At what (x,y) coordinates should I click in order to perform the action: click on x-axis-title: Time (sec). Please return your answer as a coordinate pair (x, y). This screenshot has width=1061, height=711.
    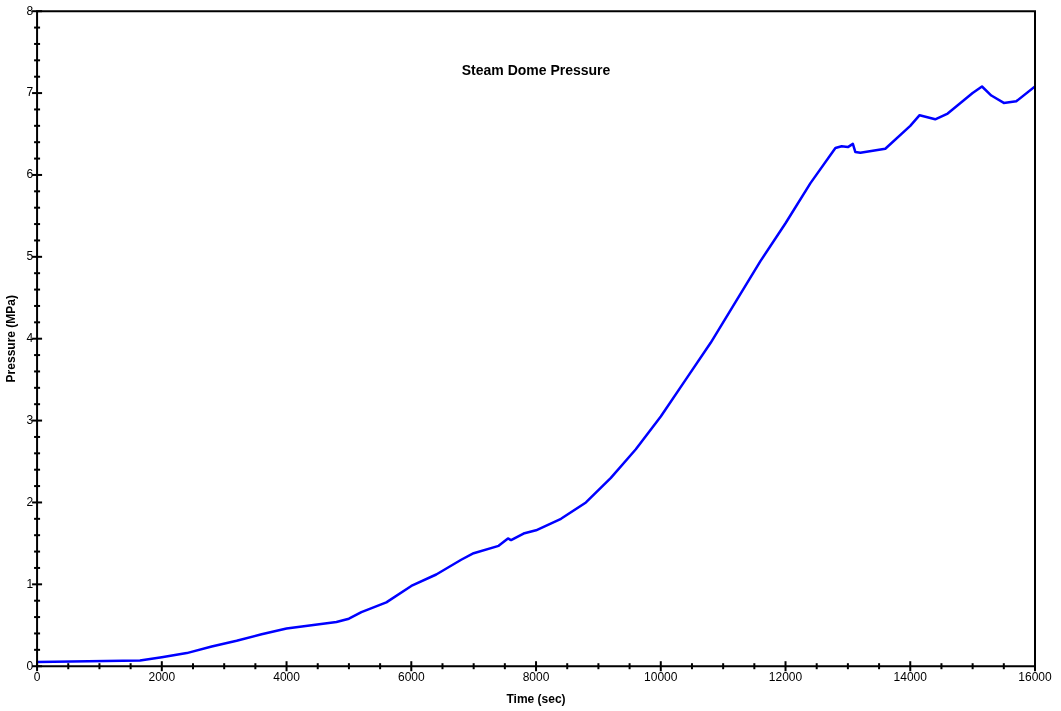
    Looking at the image, I should click on (536, 699).